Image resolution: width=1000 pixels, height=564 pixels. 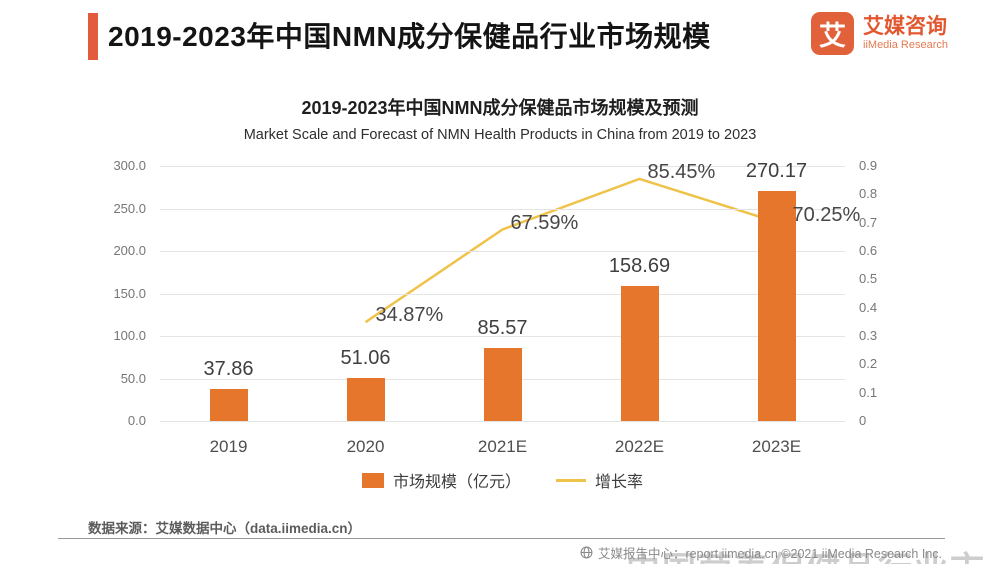 I want to click on right-axis-tick: 0.1, so click(x=868, y=392).